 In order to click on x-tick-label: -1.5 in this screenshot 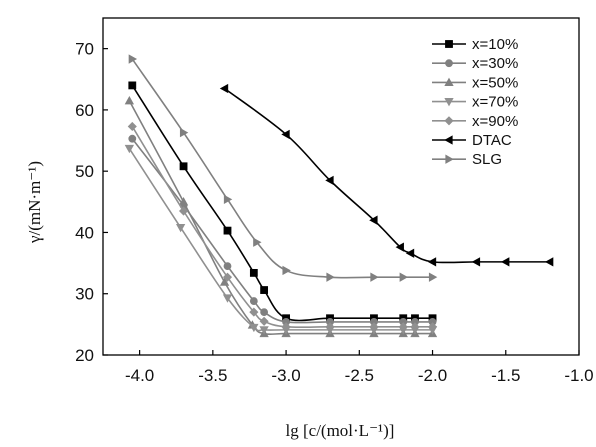, I will do `click(505, 375)`.